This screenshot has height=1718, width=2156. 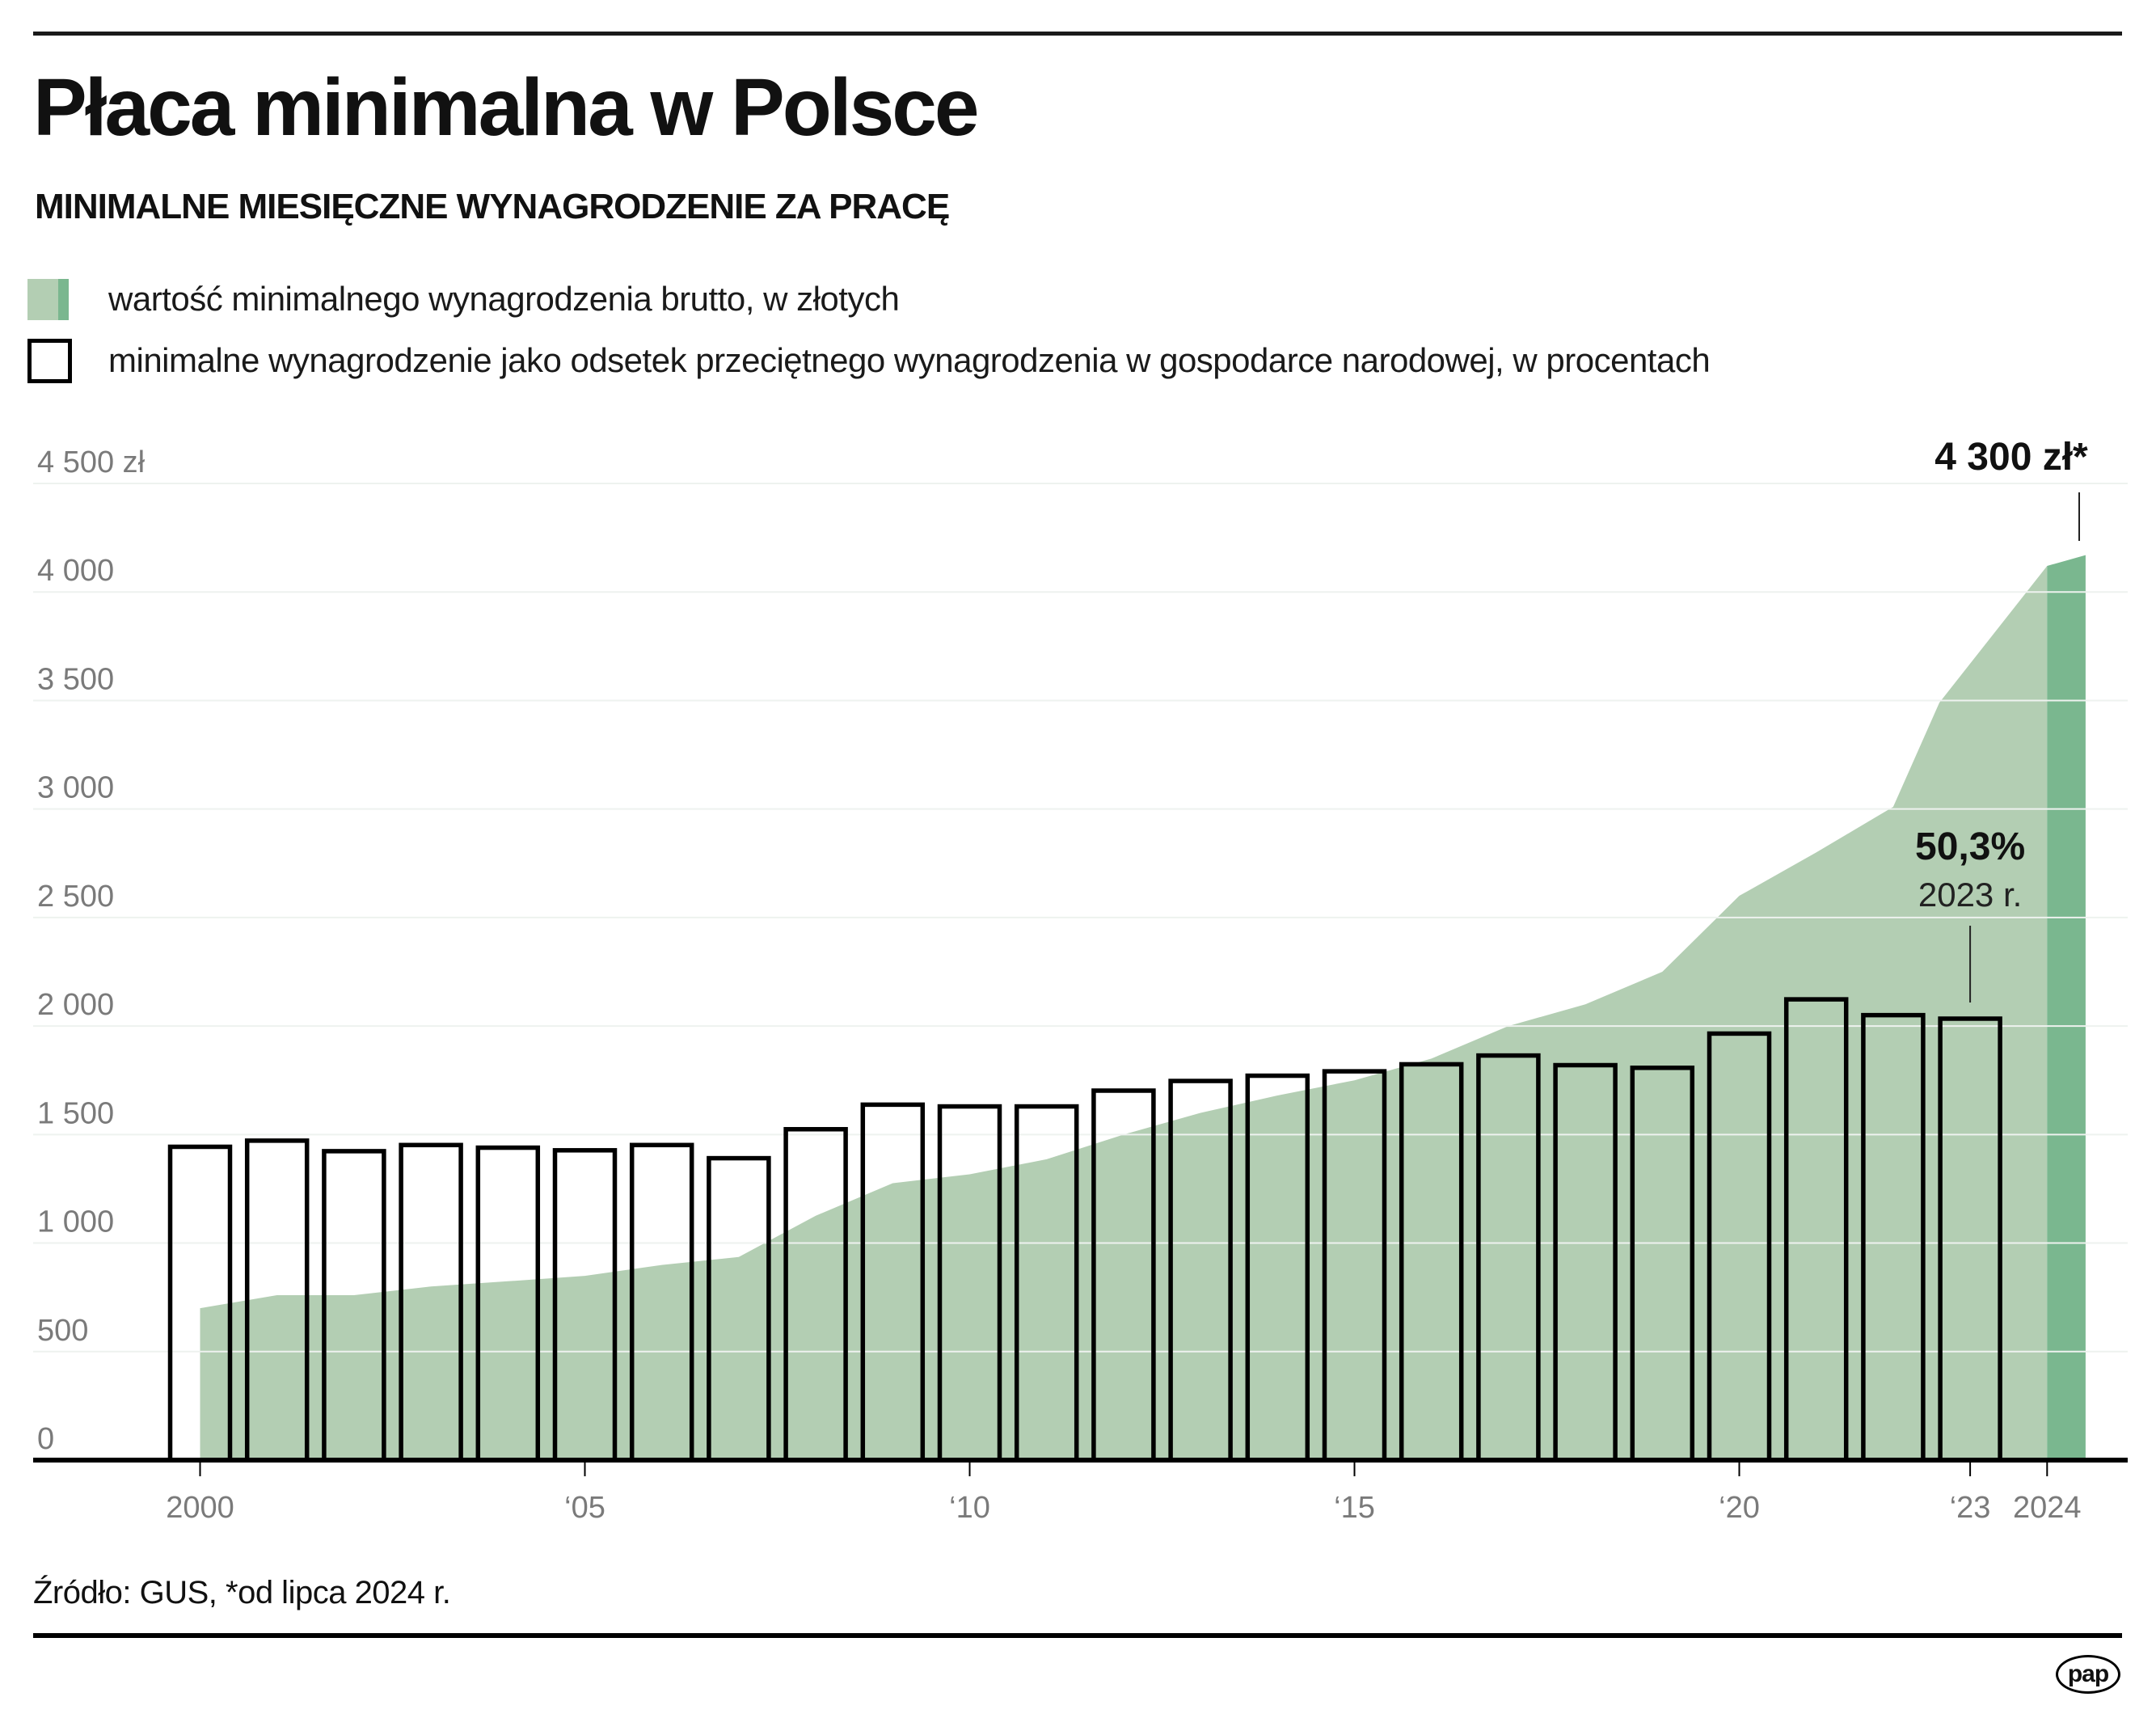 What do you see at coordinates (76, 897) in the screenshot?
I see `y-tick-label: 2 500` at bounding box center [76, 897].